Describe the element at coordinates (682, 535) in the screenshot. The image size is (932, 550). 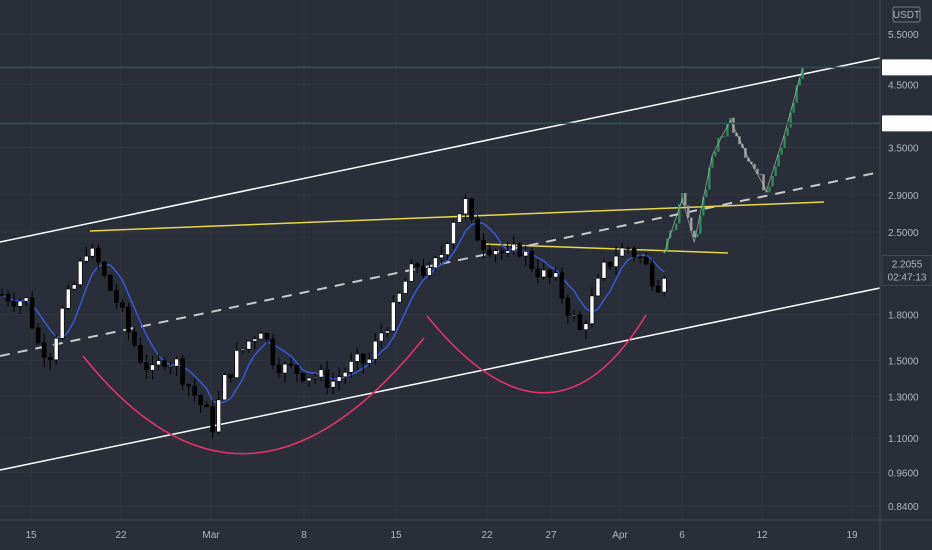
I see `x-tick-label: 6` at that location.